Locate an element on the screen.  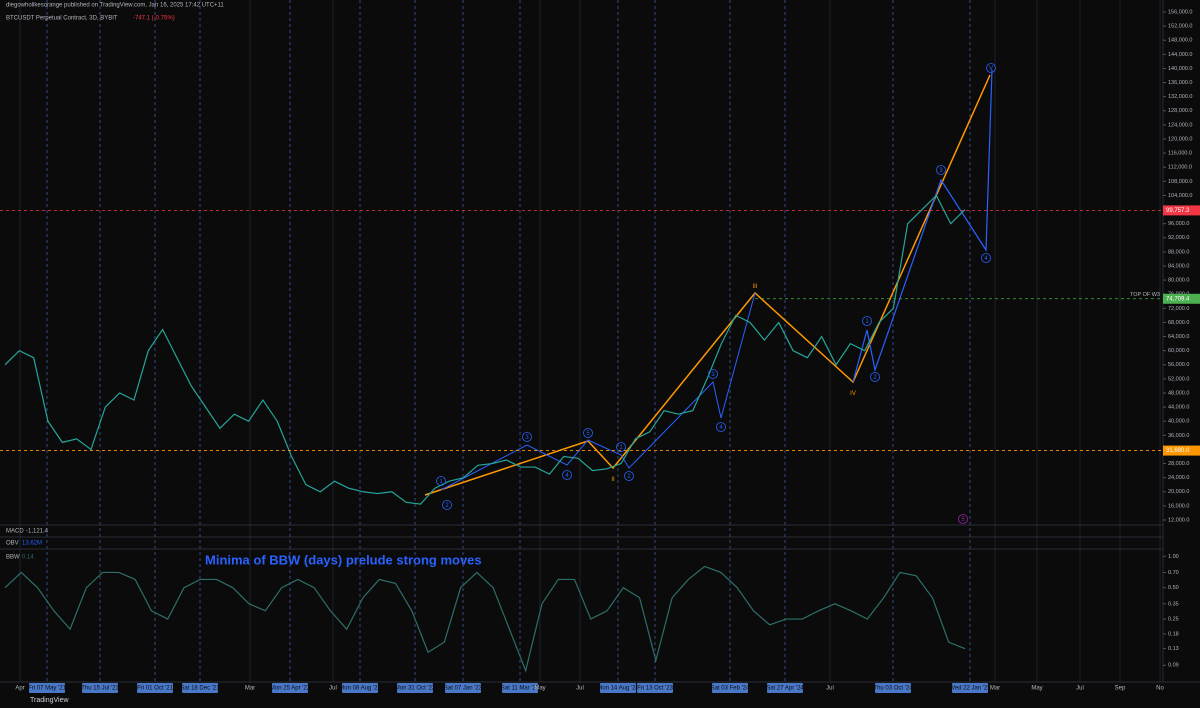
y-tick-label: 0.50 is located at coordinates (1173, 588).